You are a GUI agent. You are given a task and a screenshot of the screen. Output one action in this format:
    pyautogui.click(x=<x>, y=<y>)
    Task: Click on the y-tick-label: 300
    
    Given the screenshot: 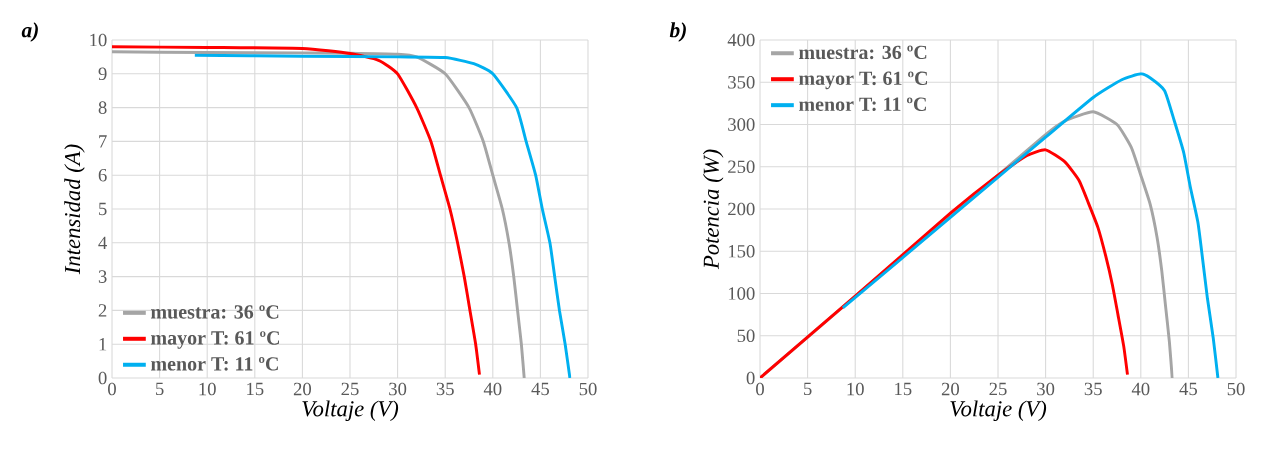 What is the action you would take?
    pyautogui.click(x=741, y=124)
    